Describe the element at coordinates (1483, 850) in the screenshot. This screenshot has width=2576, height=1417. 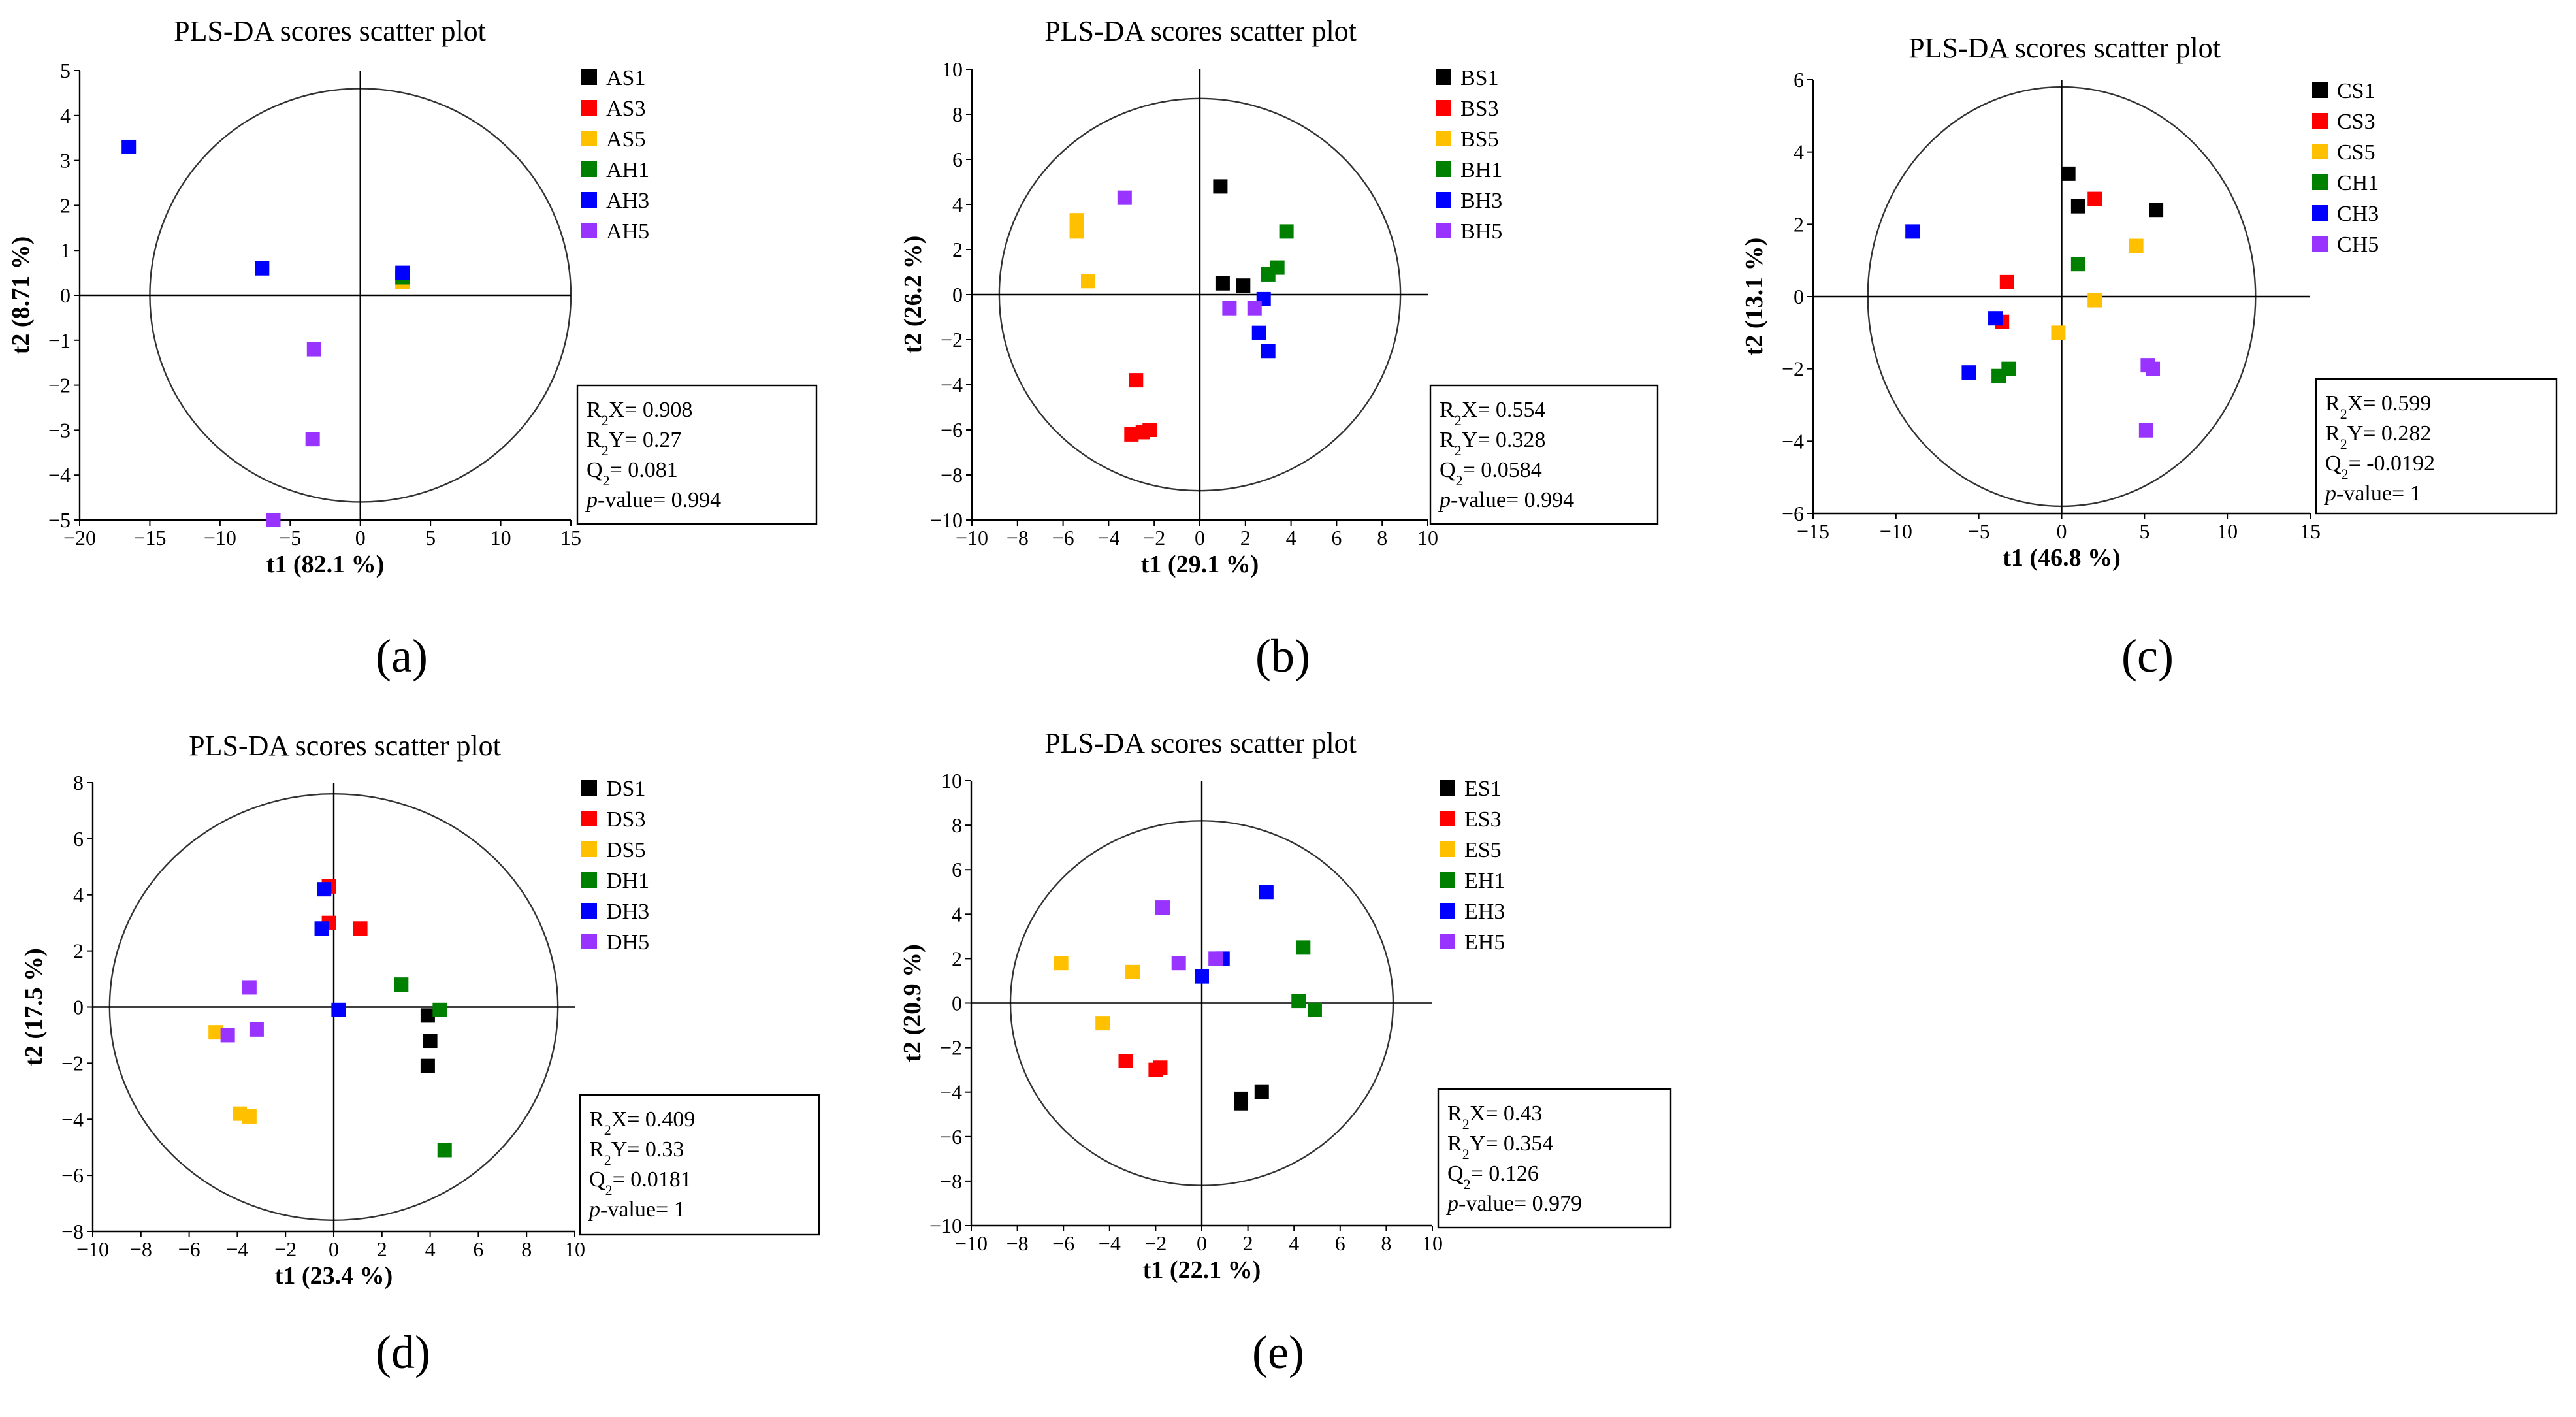
I see `legend-label-es5: ES5` at that location.